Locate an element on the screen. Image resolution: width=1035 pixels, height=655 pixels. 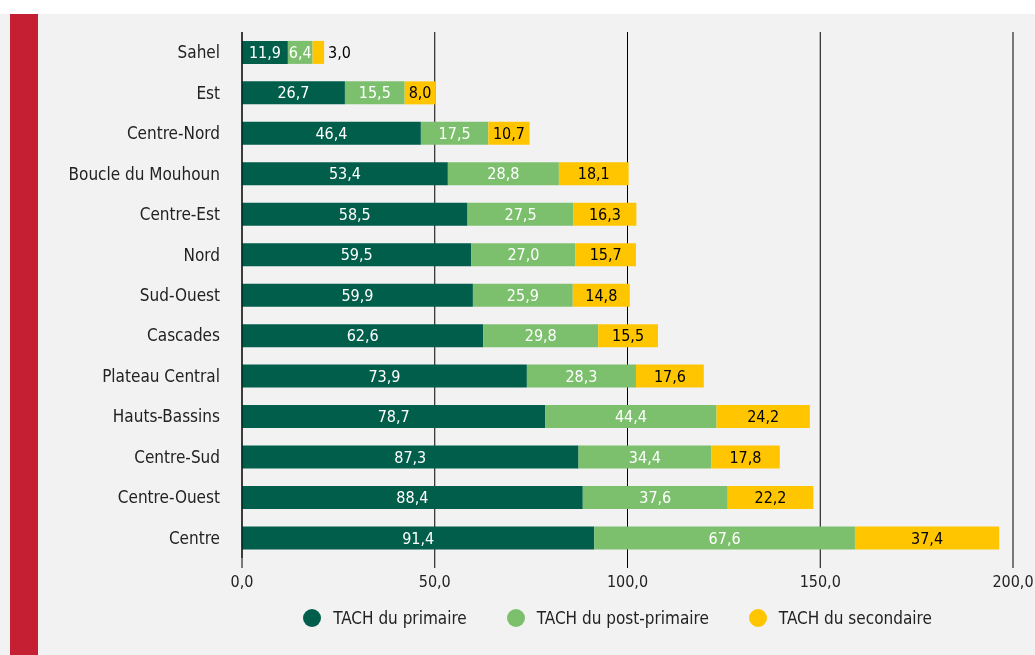
data-label: 53,4 is located at coordinates (344, 174).